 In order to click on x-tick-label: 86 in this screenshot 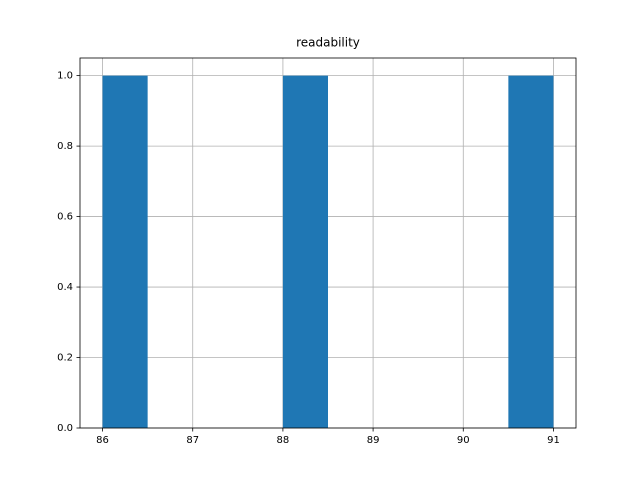, I will do `click(102, 440)`.